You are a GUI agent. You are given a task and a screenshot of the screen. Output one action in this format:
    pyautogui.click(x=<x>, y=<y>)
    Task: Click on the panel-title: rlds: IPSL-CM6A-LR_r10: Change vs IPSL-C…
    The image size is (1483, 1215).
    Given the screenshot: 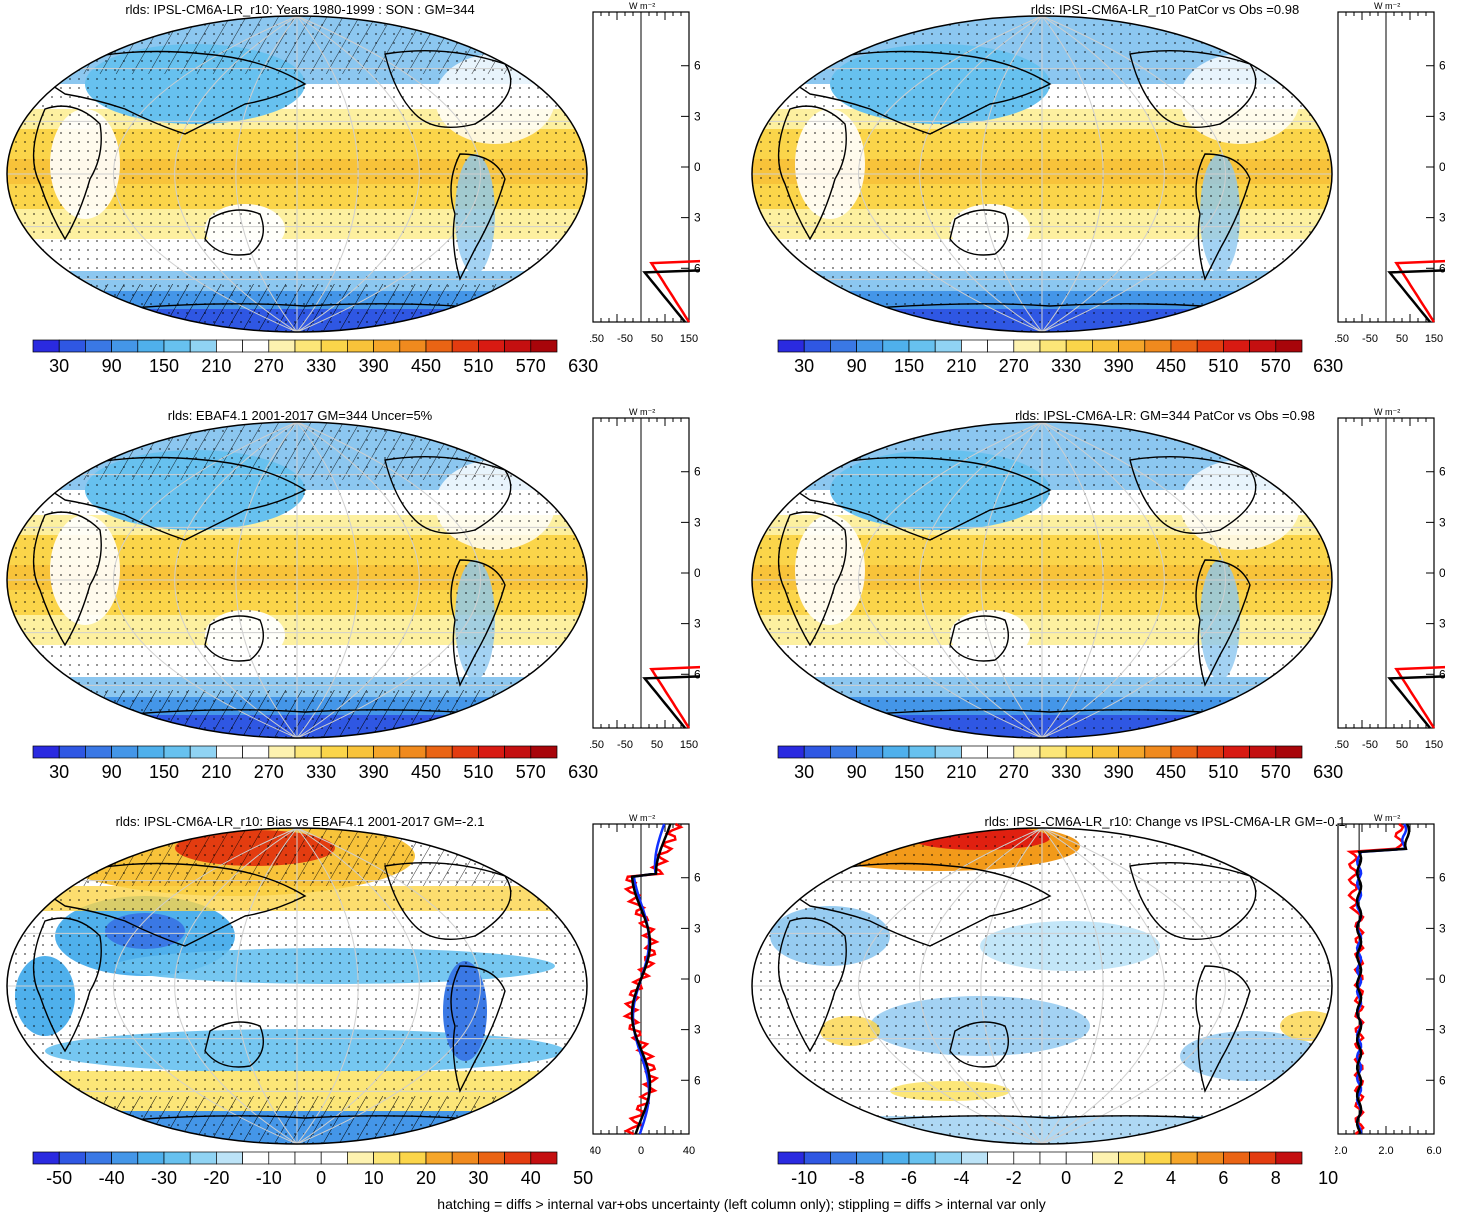 What is the action you would take?
    pyautogui.click(x=1165, y=821)
    